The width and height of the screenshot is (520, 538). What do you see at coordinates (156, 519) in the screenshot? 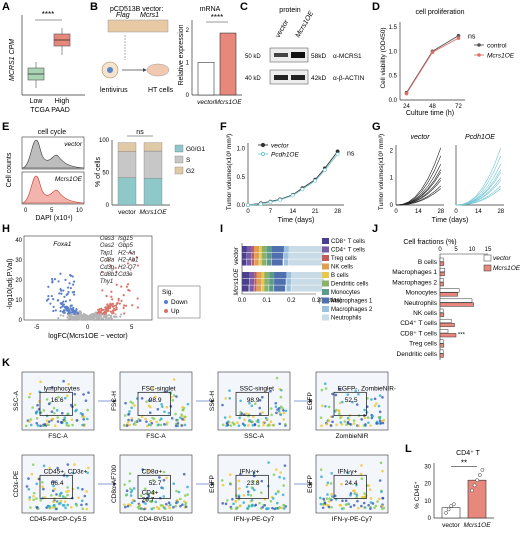
I see `x-axis-label: CD4-BV510` at bounding box center [156, 519].